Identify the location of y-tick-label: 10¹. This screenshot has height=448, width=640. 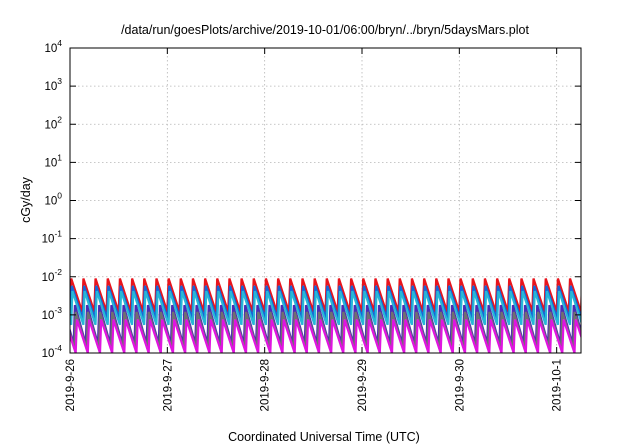
(53, 160).